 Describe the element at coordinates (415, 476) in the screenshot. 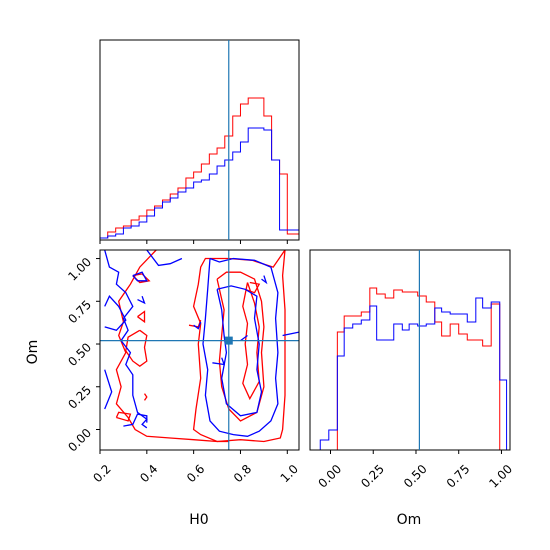

I see `x-tick-label: 0.50` at that location.